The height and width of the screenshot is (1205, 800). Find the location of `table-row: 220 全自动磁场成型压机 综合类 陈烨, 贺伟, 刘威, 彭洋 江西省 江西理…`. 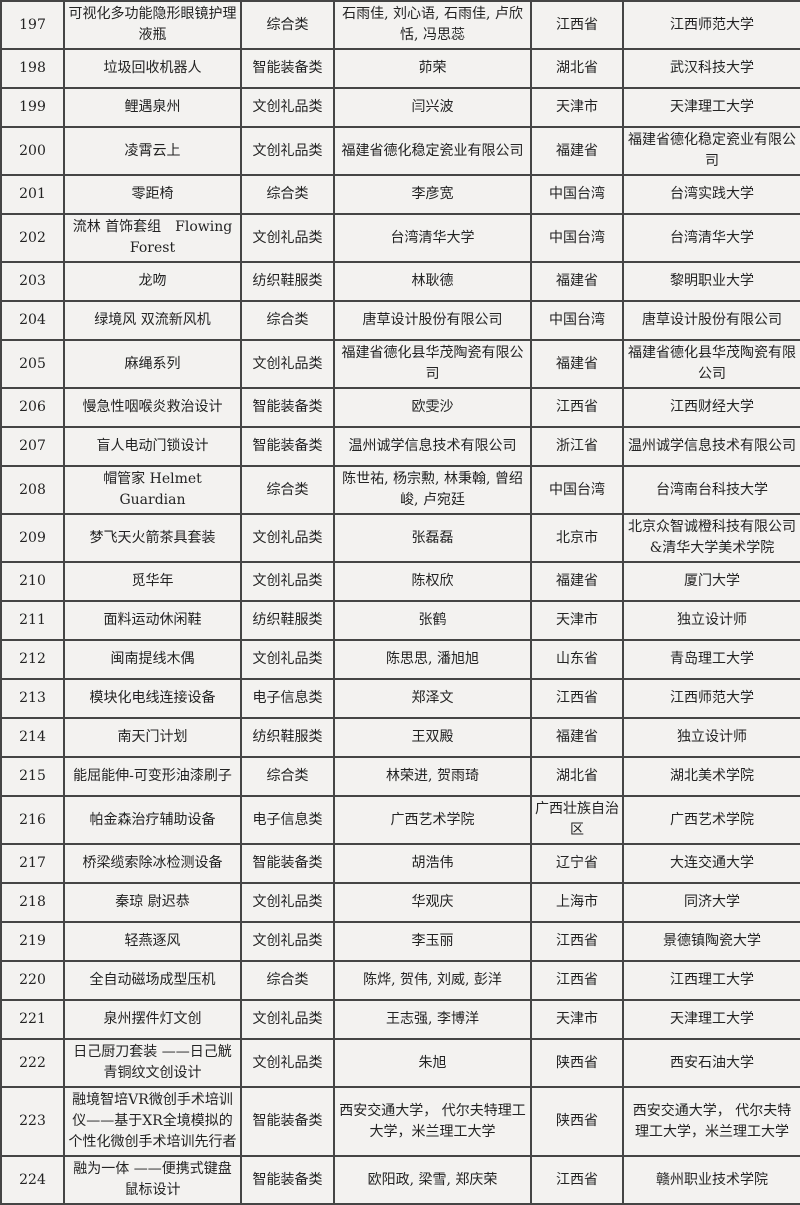

table-row: 220 全自动磁场成型压机 综合类 陈烨, 贺伟, 刘威, 彭洋 江西省 江西理… is located at coordinates (400, 980).